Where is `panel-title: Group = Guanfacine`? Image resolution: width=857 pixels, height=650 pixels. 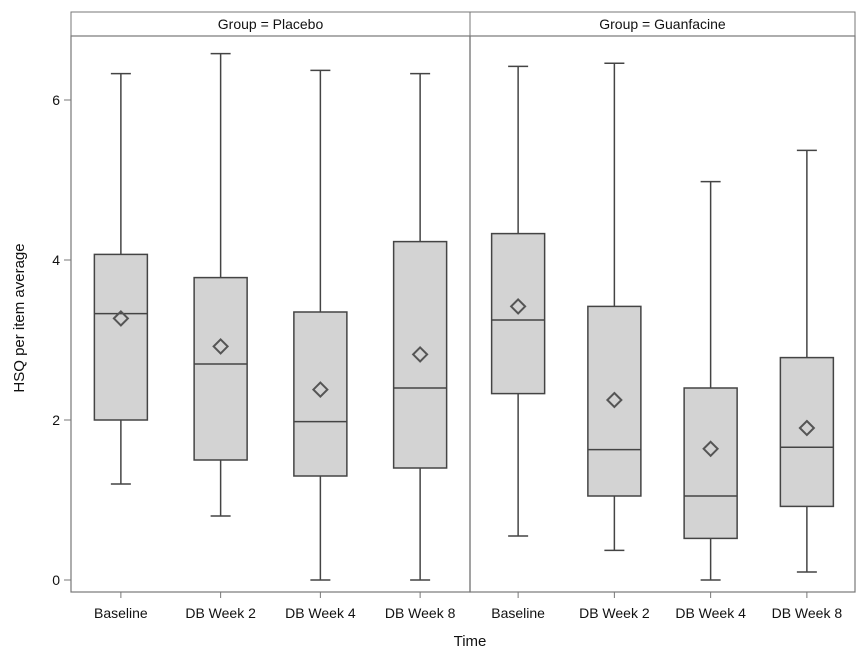 panel-title: Group = Guanfacine is located at coordinates (662, 24).